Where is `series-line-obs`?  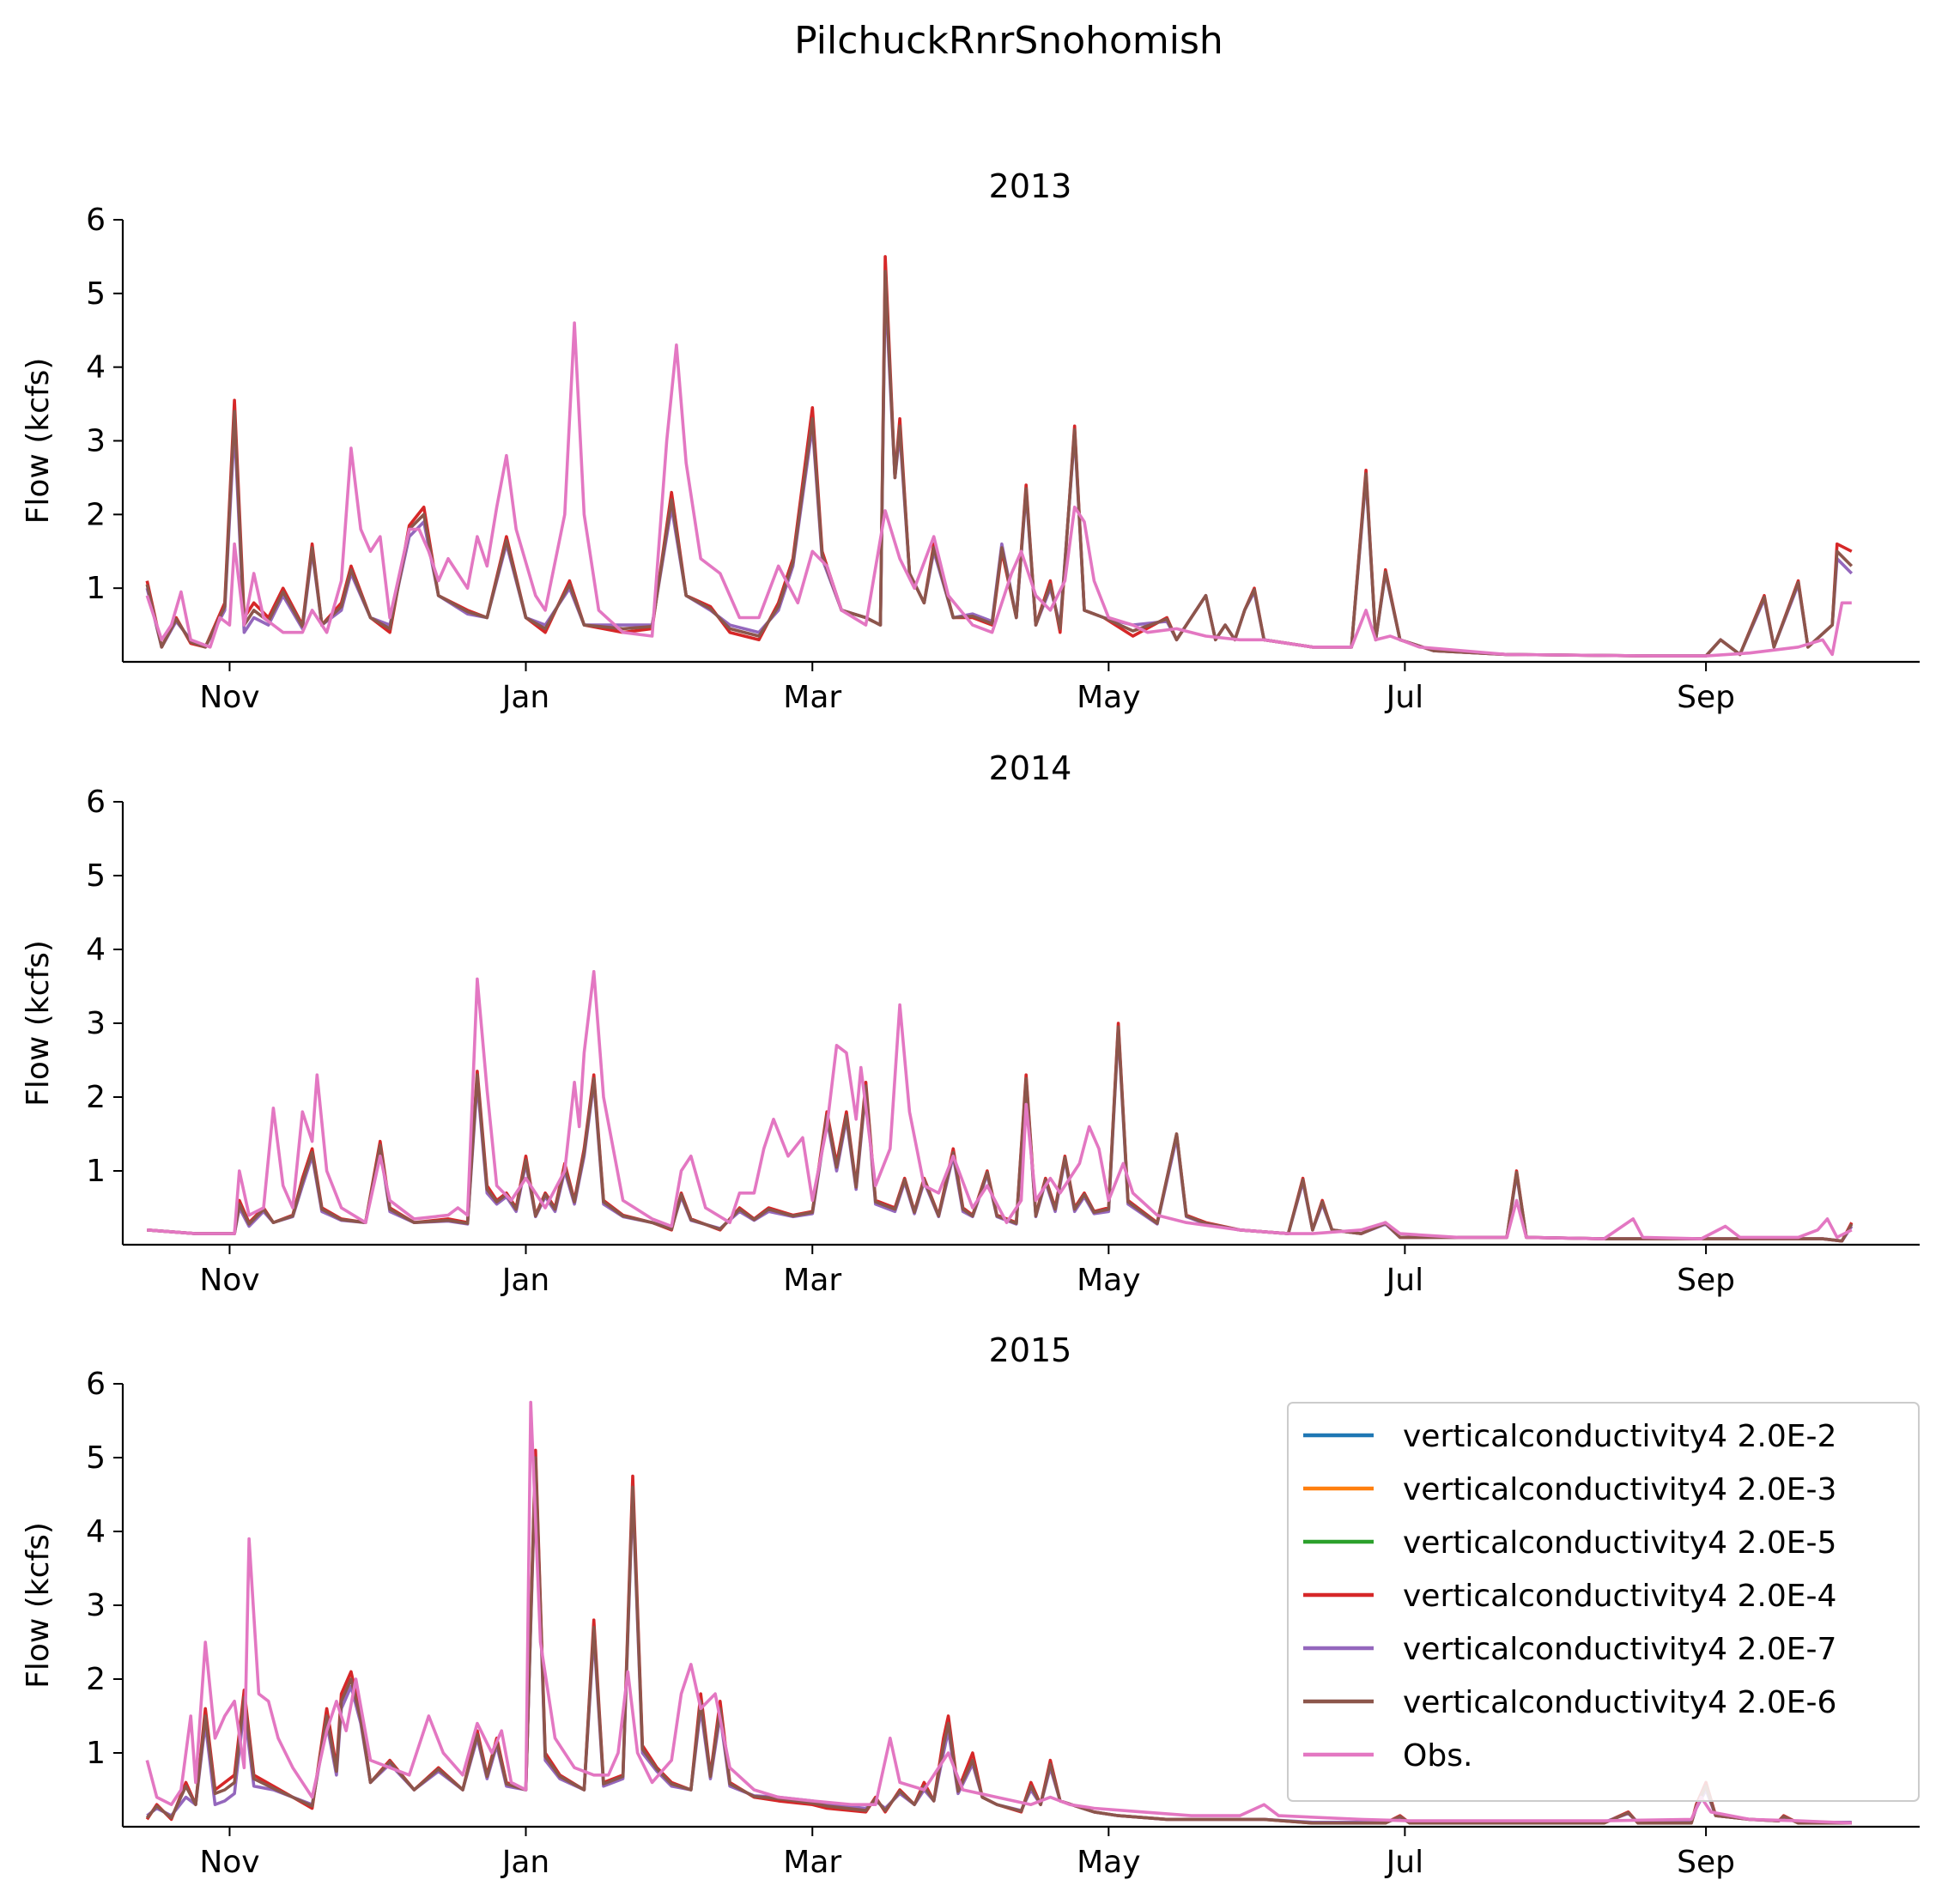
series-line-obs is located at coordinates (1000, 1105).